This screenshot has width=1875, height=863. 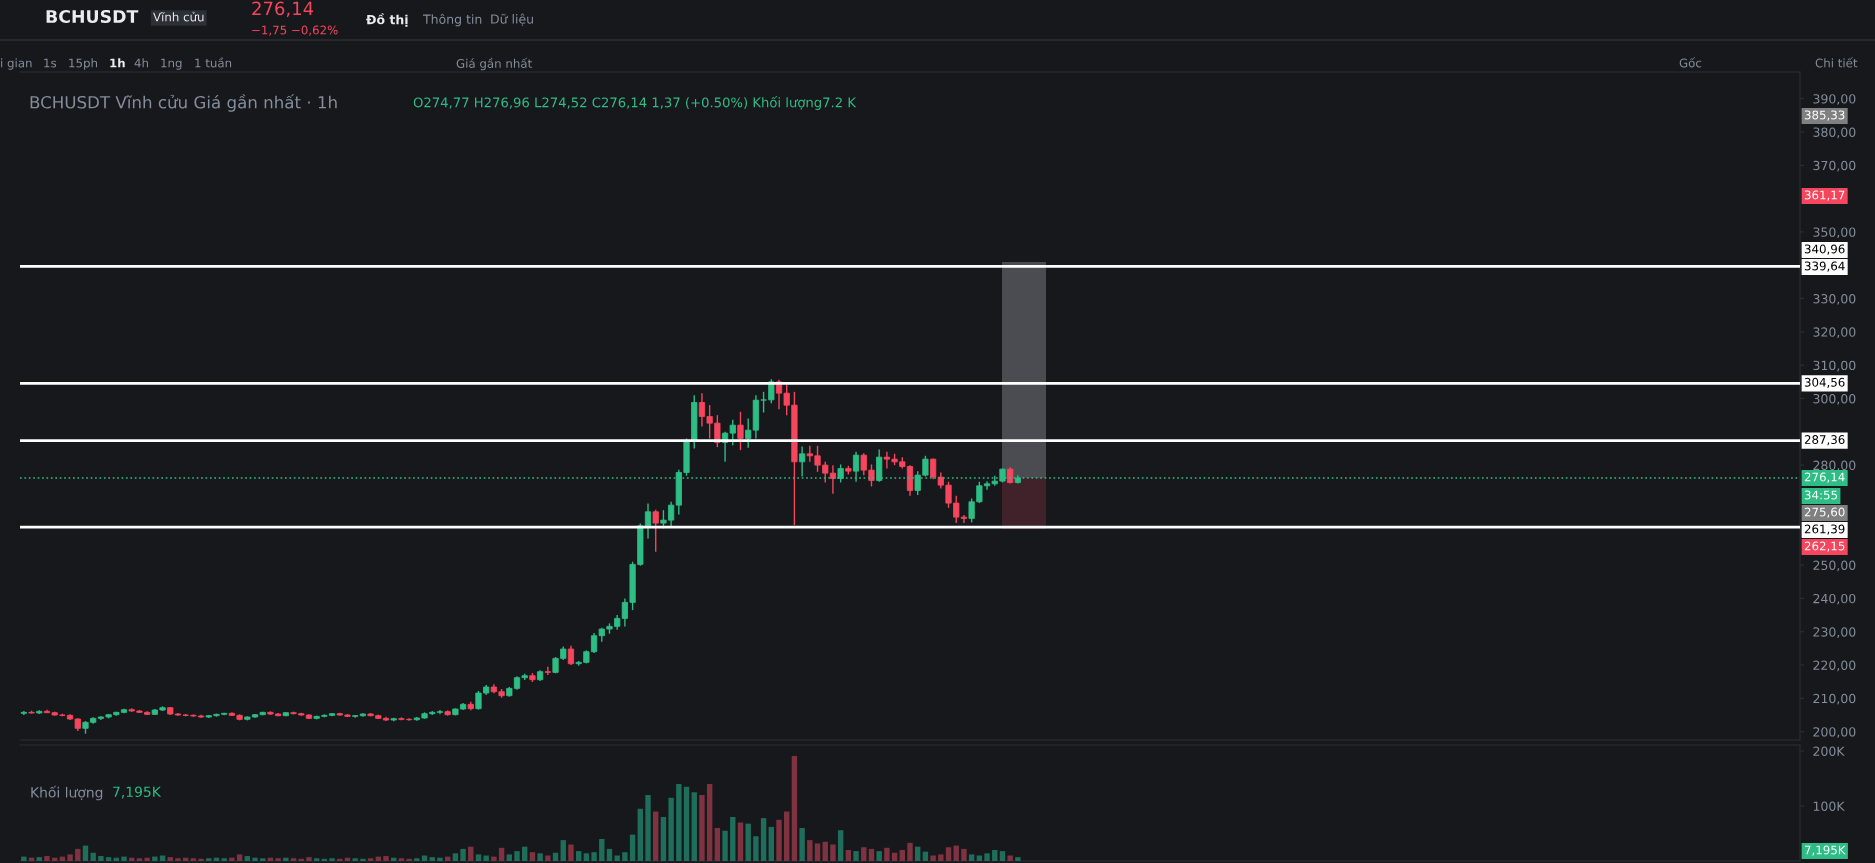 I want to click on text: Thông tin, so click(x=452, y=20).